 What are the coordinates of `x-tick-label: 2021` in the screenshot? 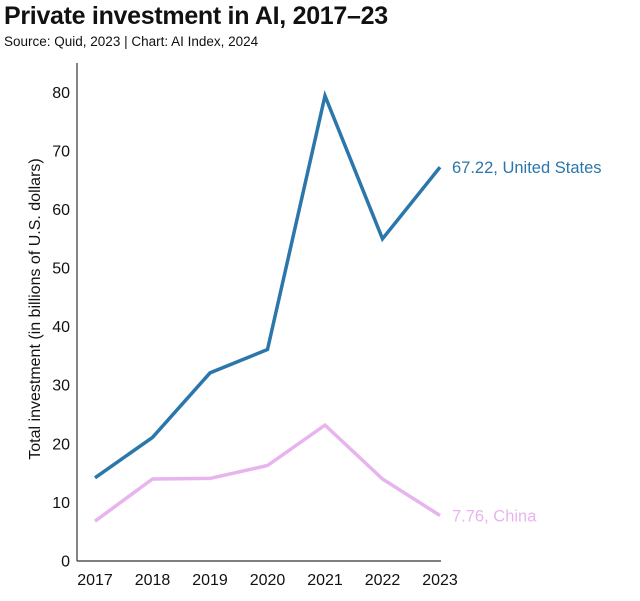 It's located at (325, 580).